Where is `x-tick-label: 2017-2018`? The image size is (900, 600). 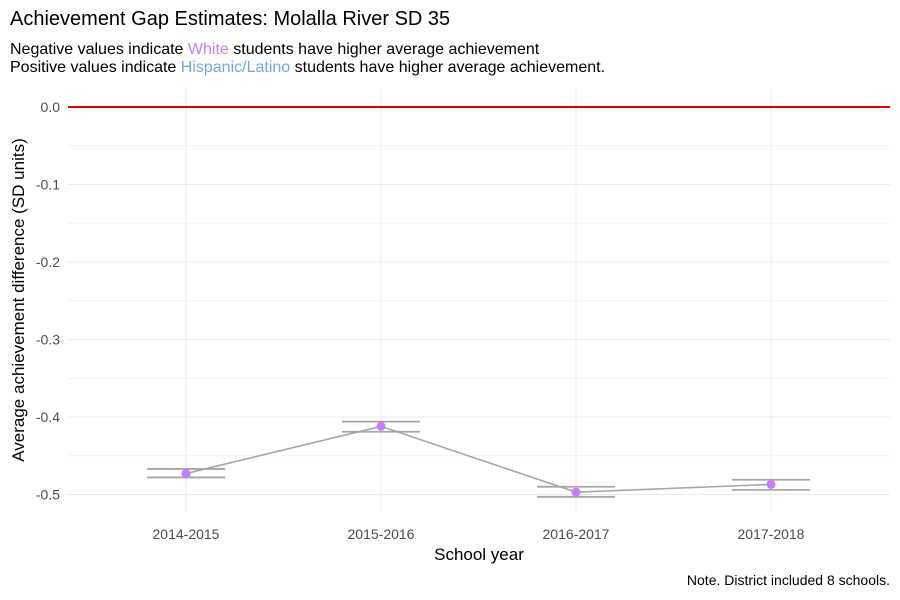 x-tick-label: 2017-2018 is located at coordinates (771, 534).